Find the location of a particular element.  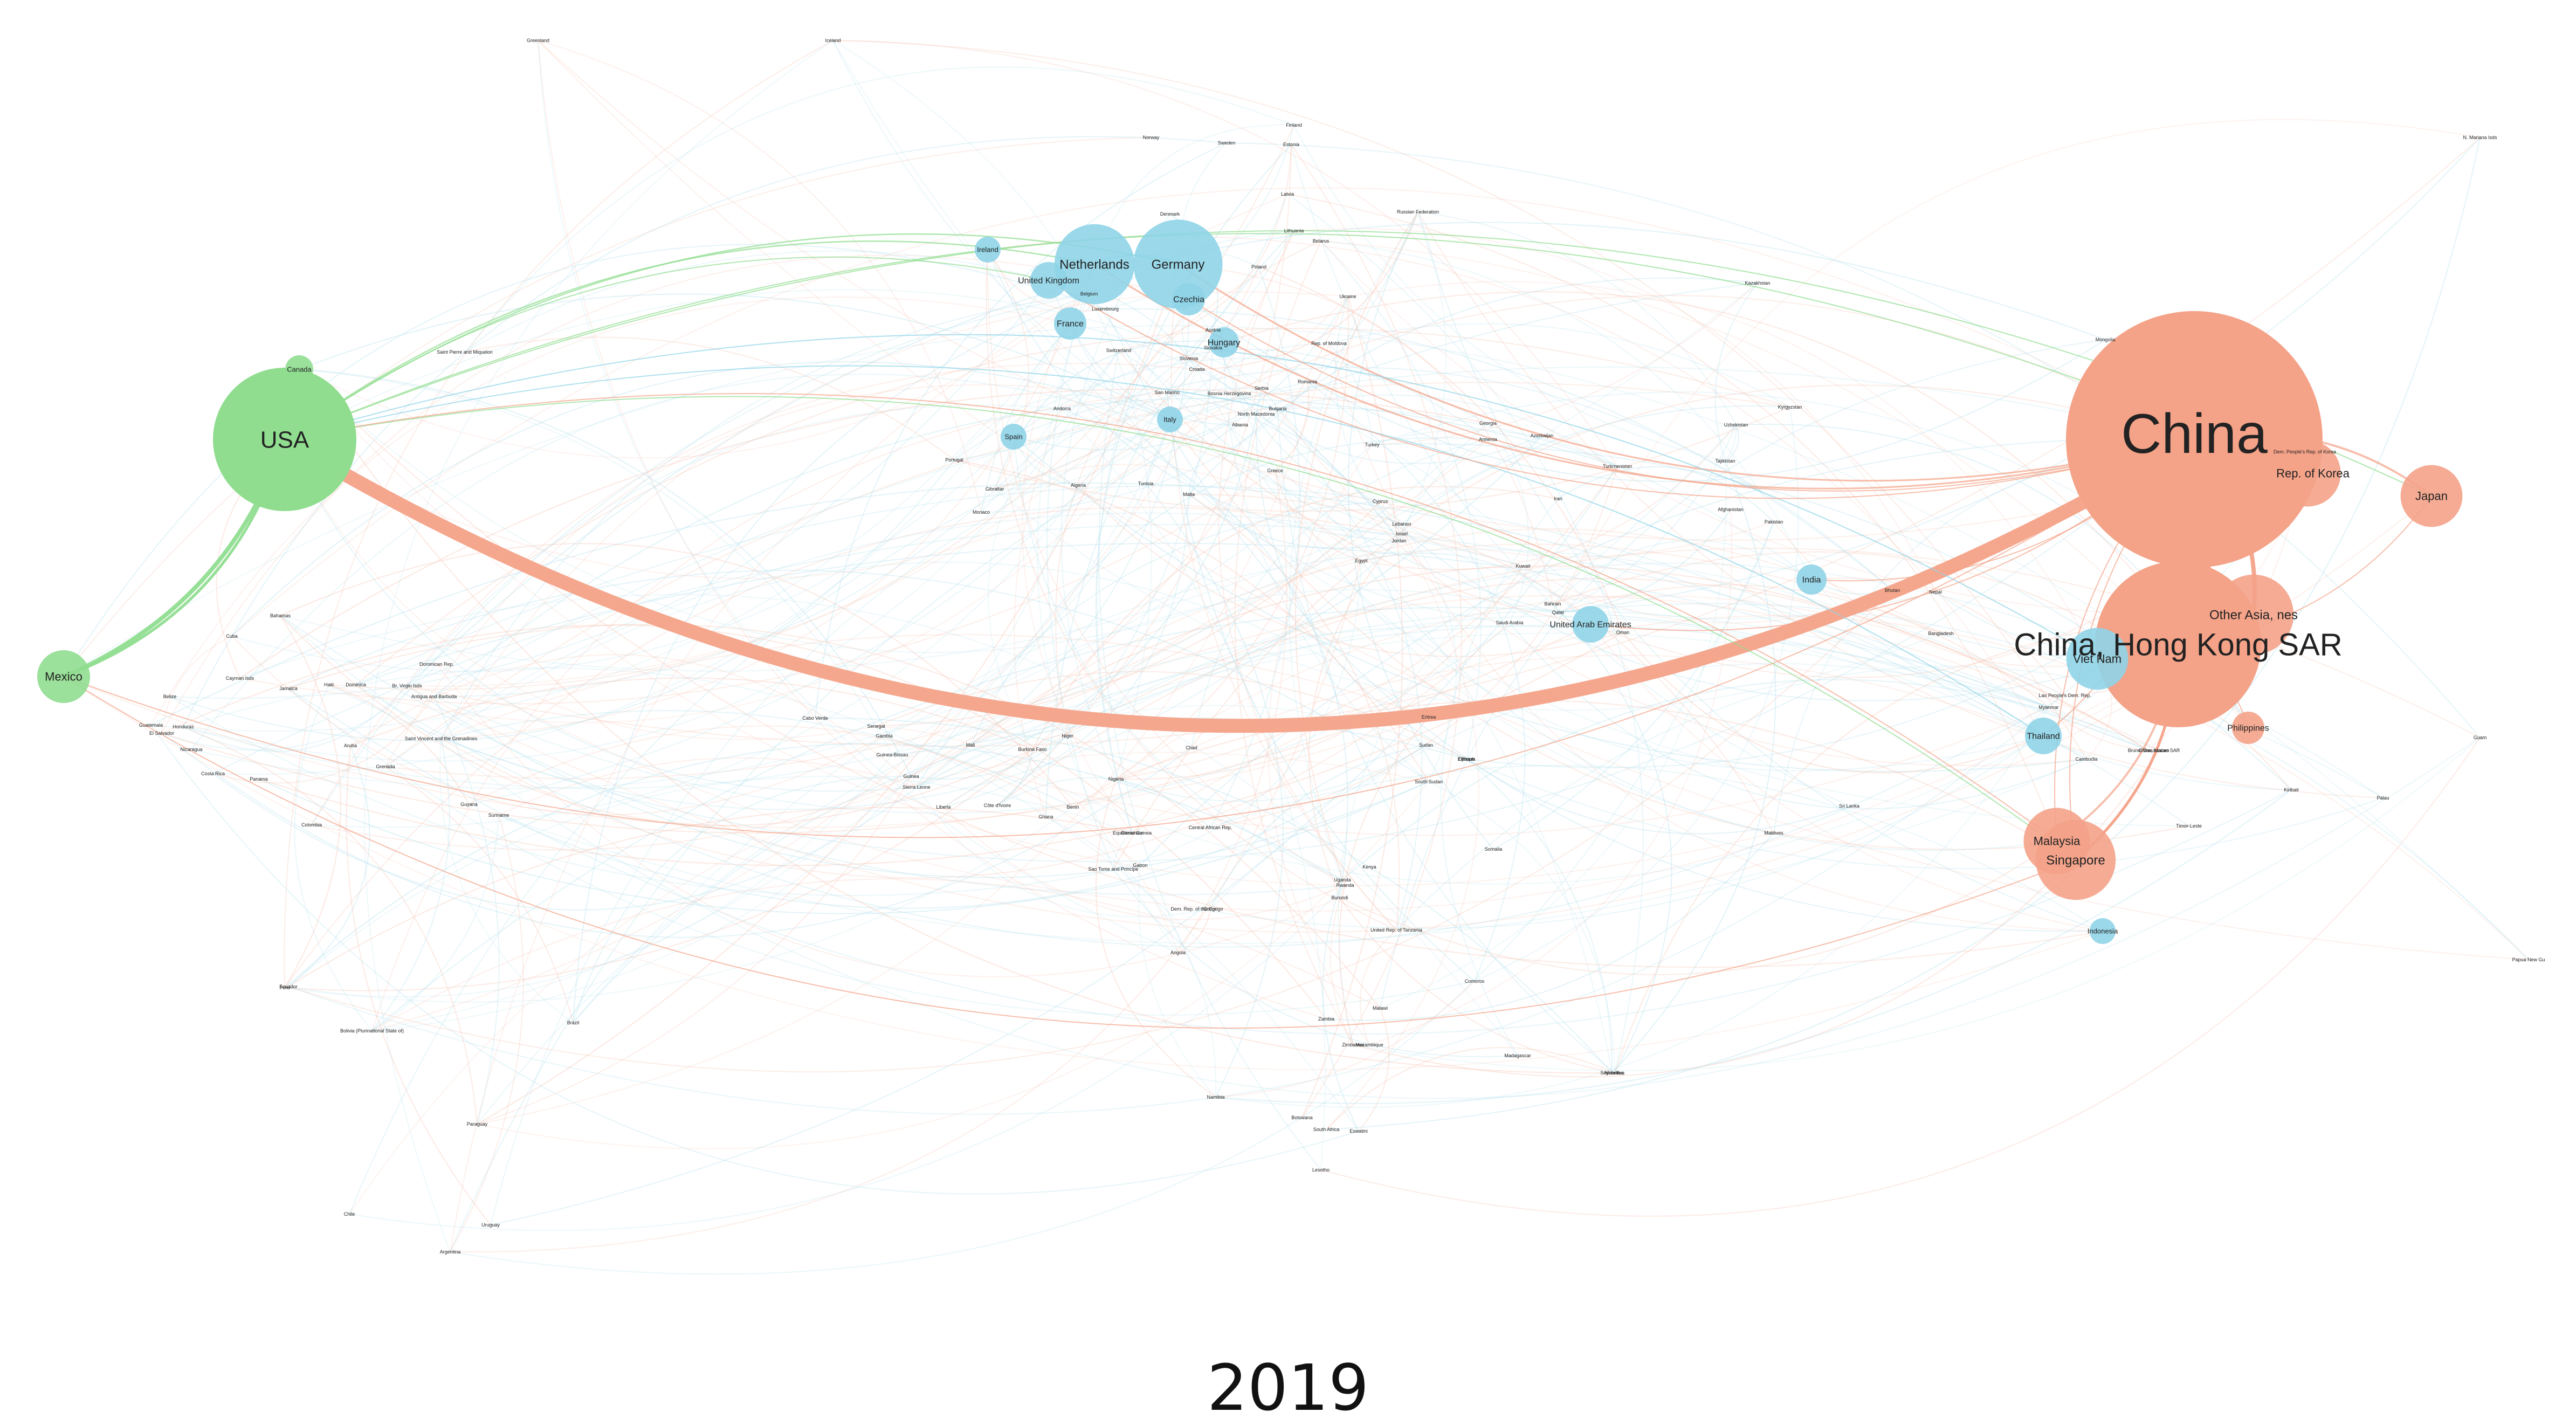

label-ireland: Ireland is located at coordinates (987, 250).